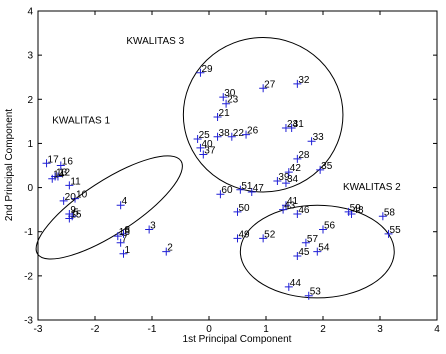 Image resolution: width=446 pixels, height=354 pixels. Describe the element at coordinates (30, 56) in the screenshot. I see `y-tick-label: 3` at that location.